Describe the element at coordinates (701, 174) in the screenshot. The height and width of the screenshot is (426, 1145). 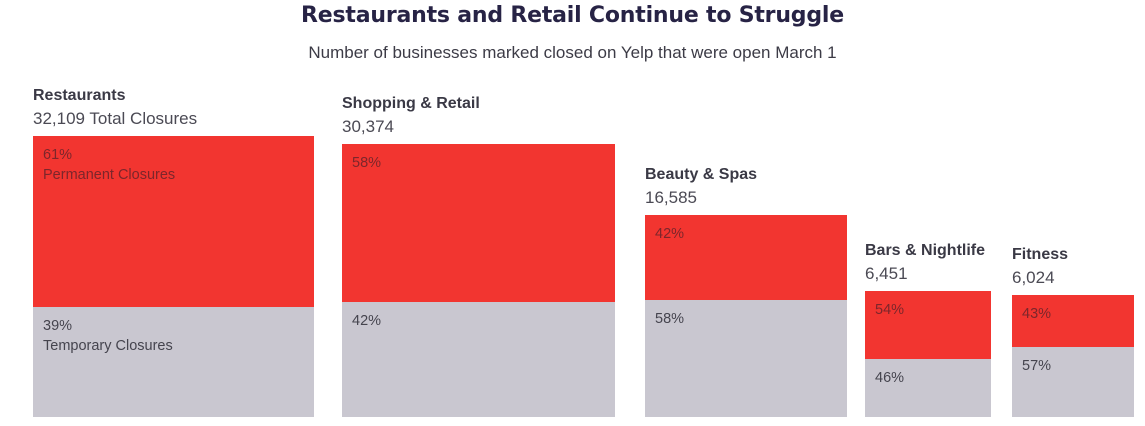
I see `category-label: Beauty & Spas` at that location.